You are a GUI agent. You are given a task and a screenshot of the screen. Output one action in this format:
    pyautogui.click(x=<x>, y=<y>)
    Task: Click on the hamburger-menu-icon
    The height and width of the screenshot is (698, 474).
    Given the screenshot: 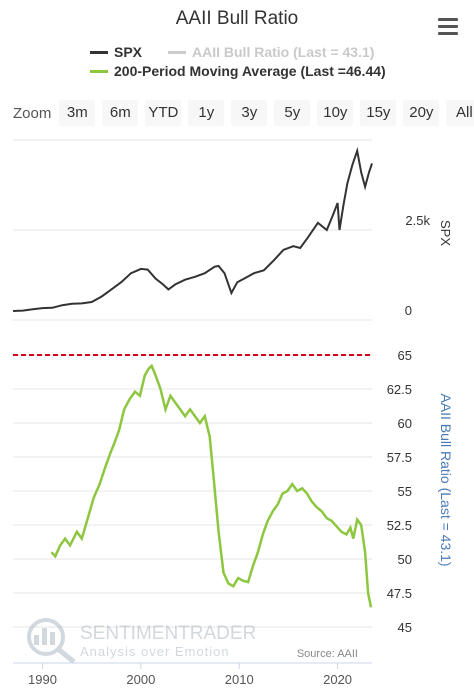 What is the action you would take?
    pyautogui.click(x=448, y=27)
    